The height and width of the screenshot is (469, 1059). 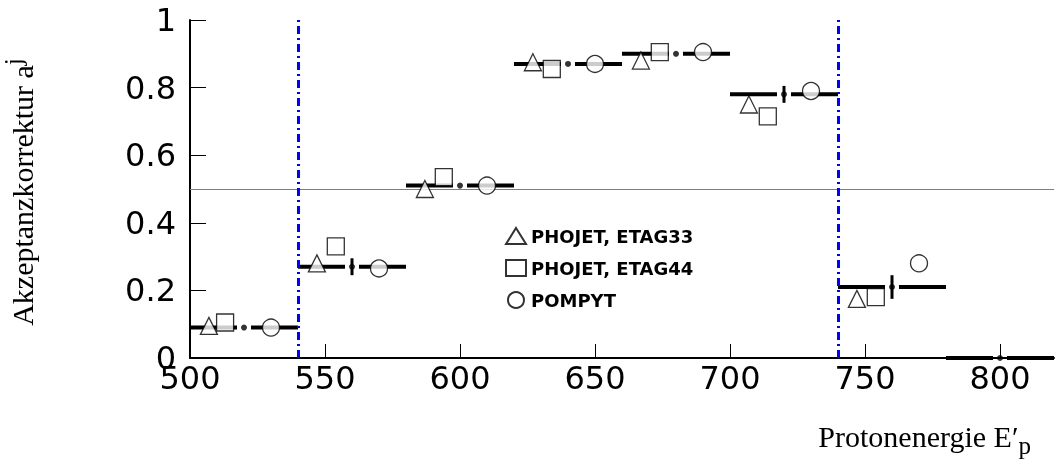 I want to click on y-tick-label: 0.4, so click(x=150, y=222).